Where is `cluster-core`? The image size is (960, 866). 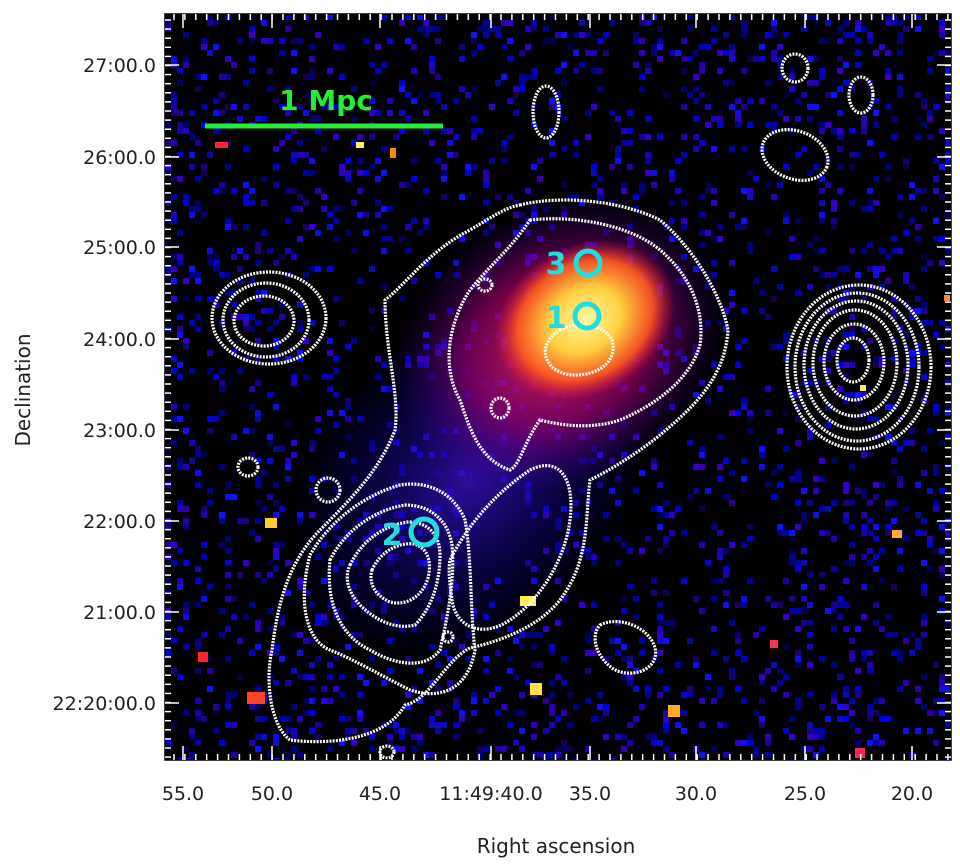
cluster-core is located at coordinates (585, 320).